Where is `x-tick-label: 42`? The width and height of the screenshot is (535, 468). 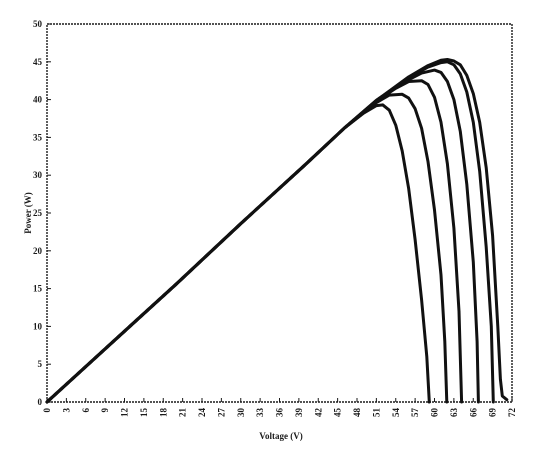 x-tick-label: 42 is located at coordinates (318, 413).